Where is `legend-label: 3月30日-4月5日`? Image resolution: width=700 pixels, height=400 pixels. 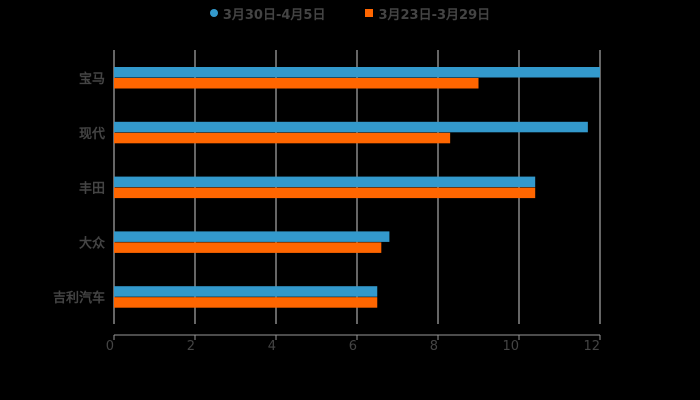 legend-label: 3月30日-4月5日 is located at coordinates (274, 15).